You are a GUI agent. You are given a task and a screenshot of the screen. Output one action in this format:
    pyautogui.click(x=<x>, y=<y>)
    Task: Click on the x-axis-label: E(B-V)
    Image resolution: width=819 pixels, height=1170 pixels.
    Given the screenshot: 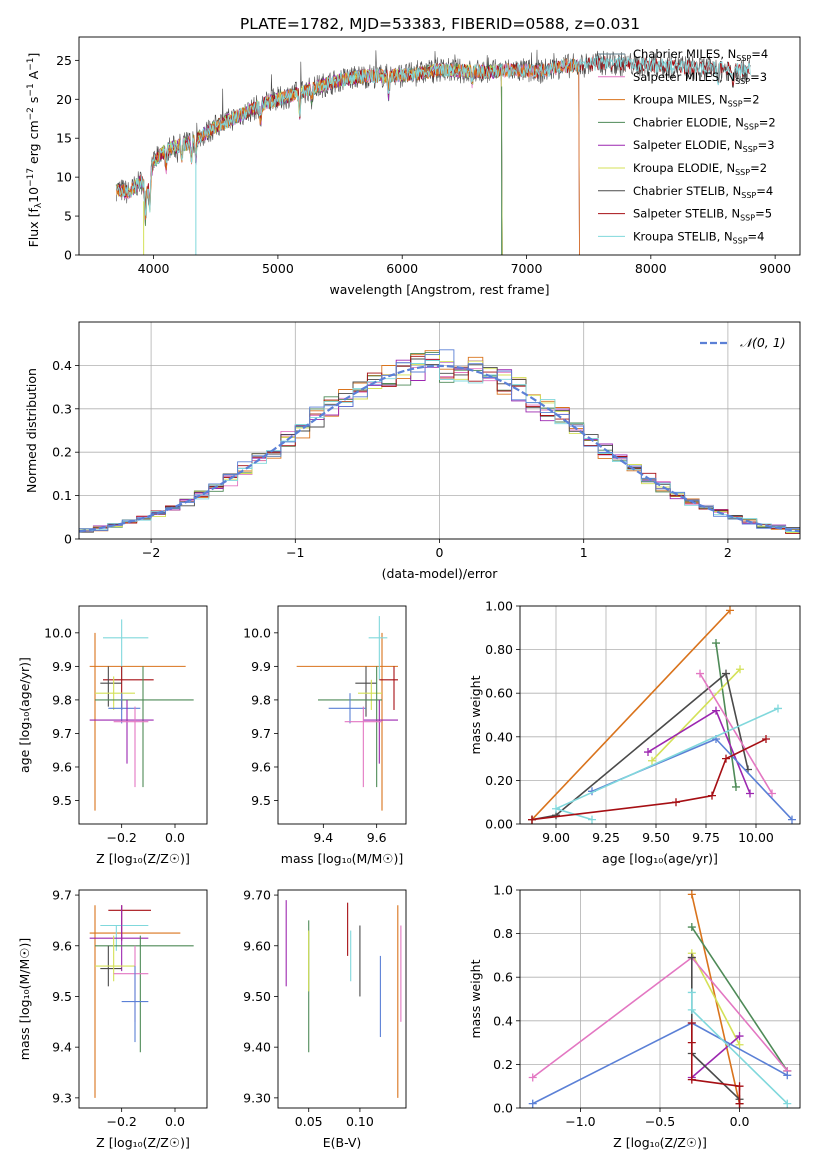 What is the action you would take?
    pyautogui.click(x=342, y=1142)
    